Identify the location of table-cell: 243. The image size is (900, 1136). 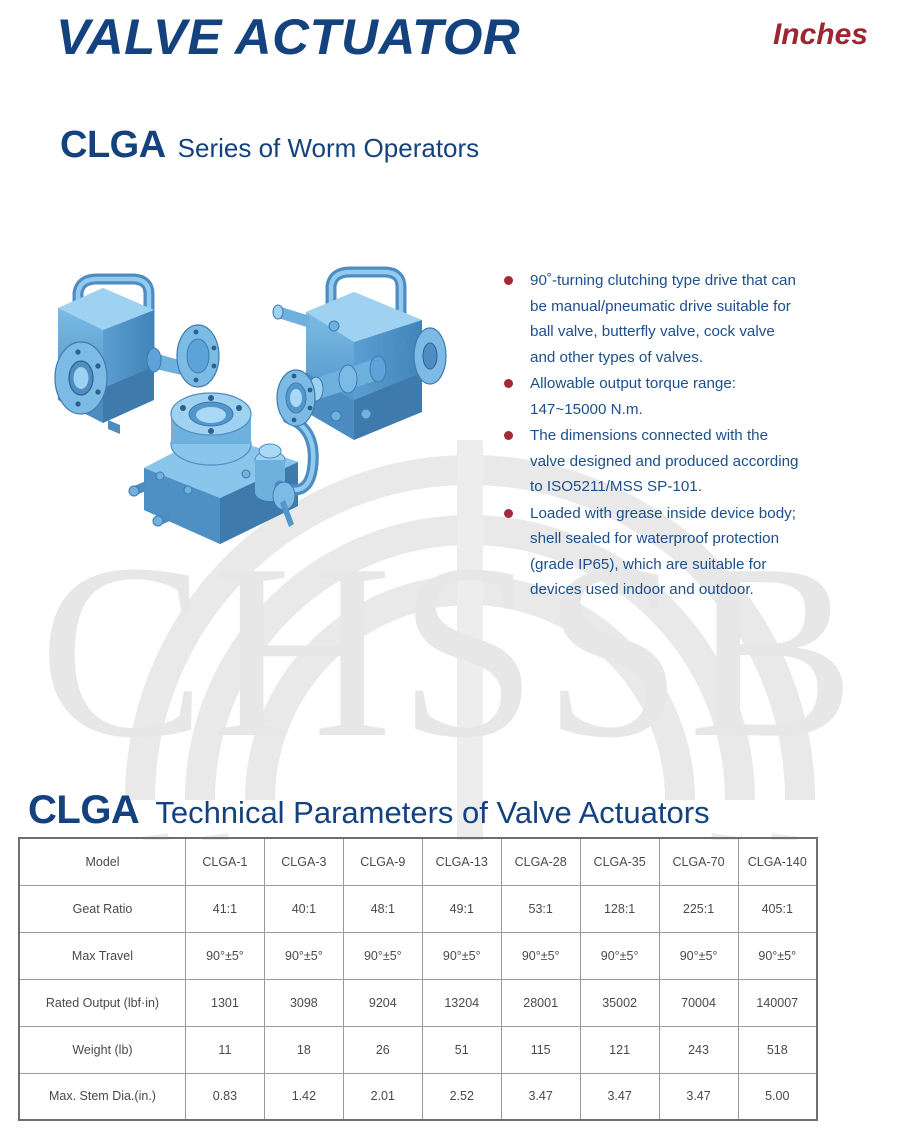
(698, 1049).